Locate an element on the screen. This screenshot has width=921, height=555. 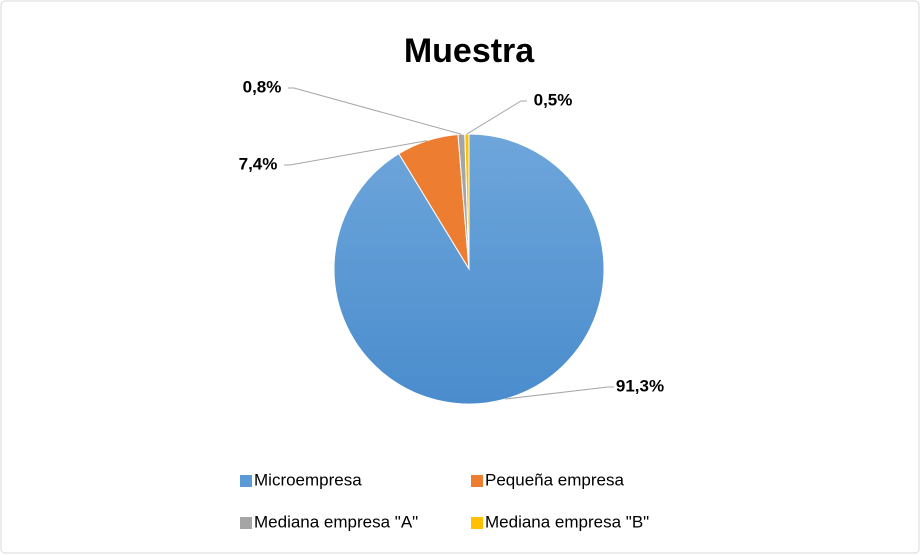
data-label: 7,4% is located at coordinates (258, 163).